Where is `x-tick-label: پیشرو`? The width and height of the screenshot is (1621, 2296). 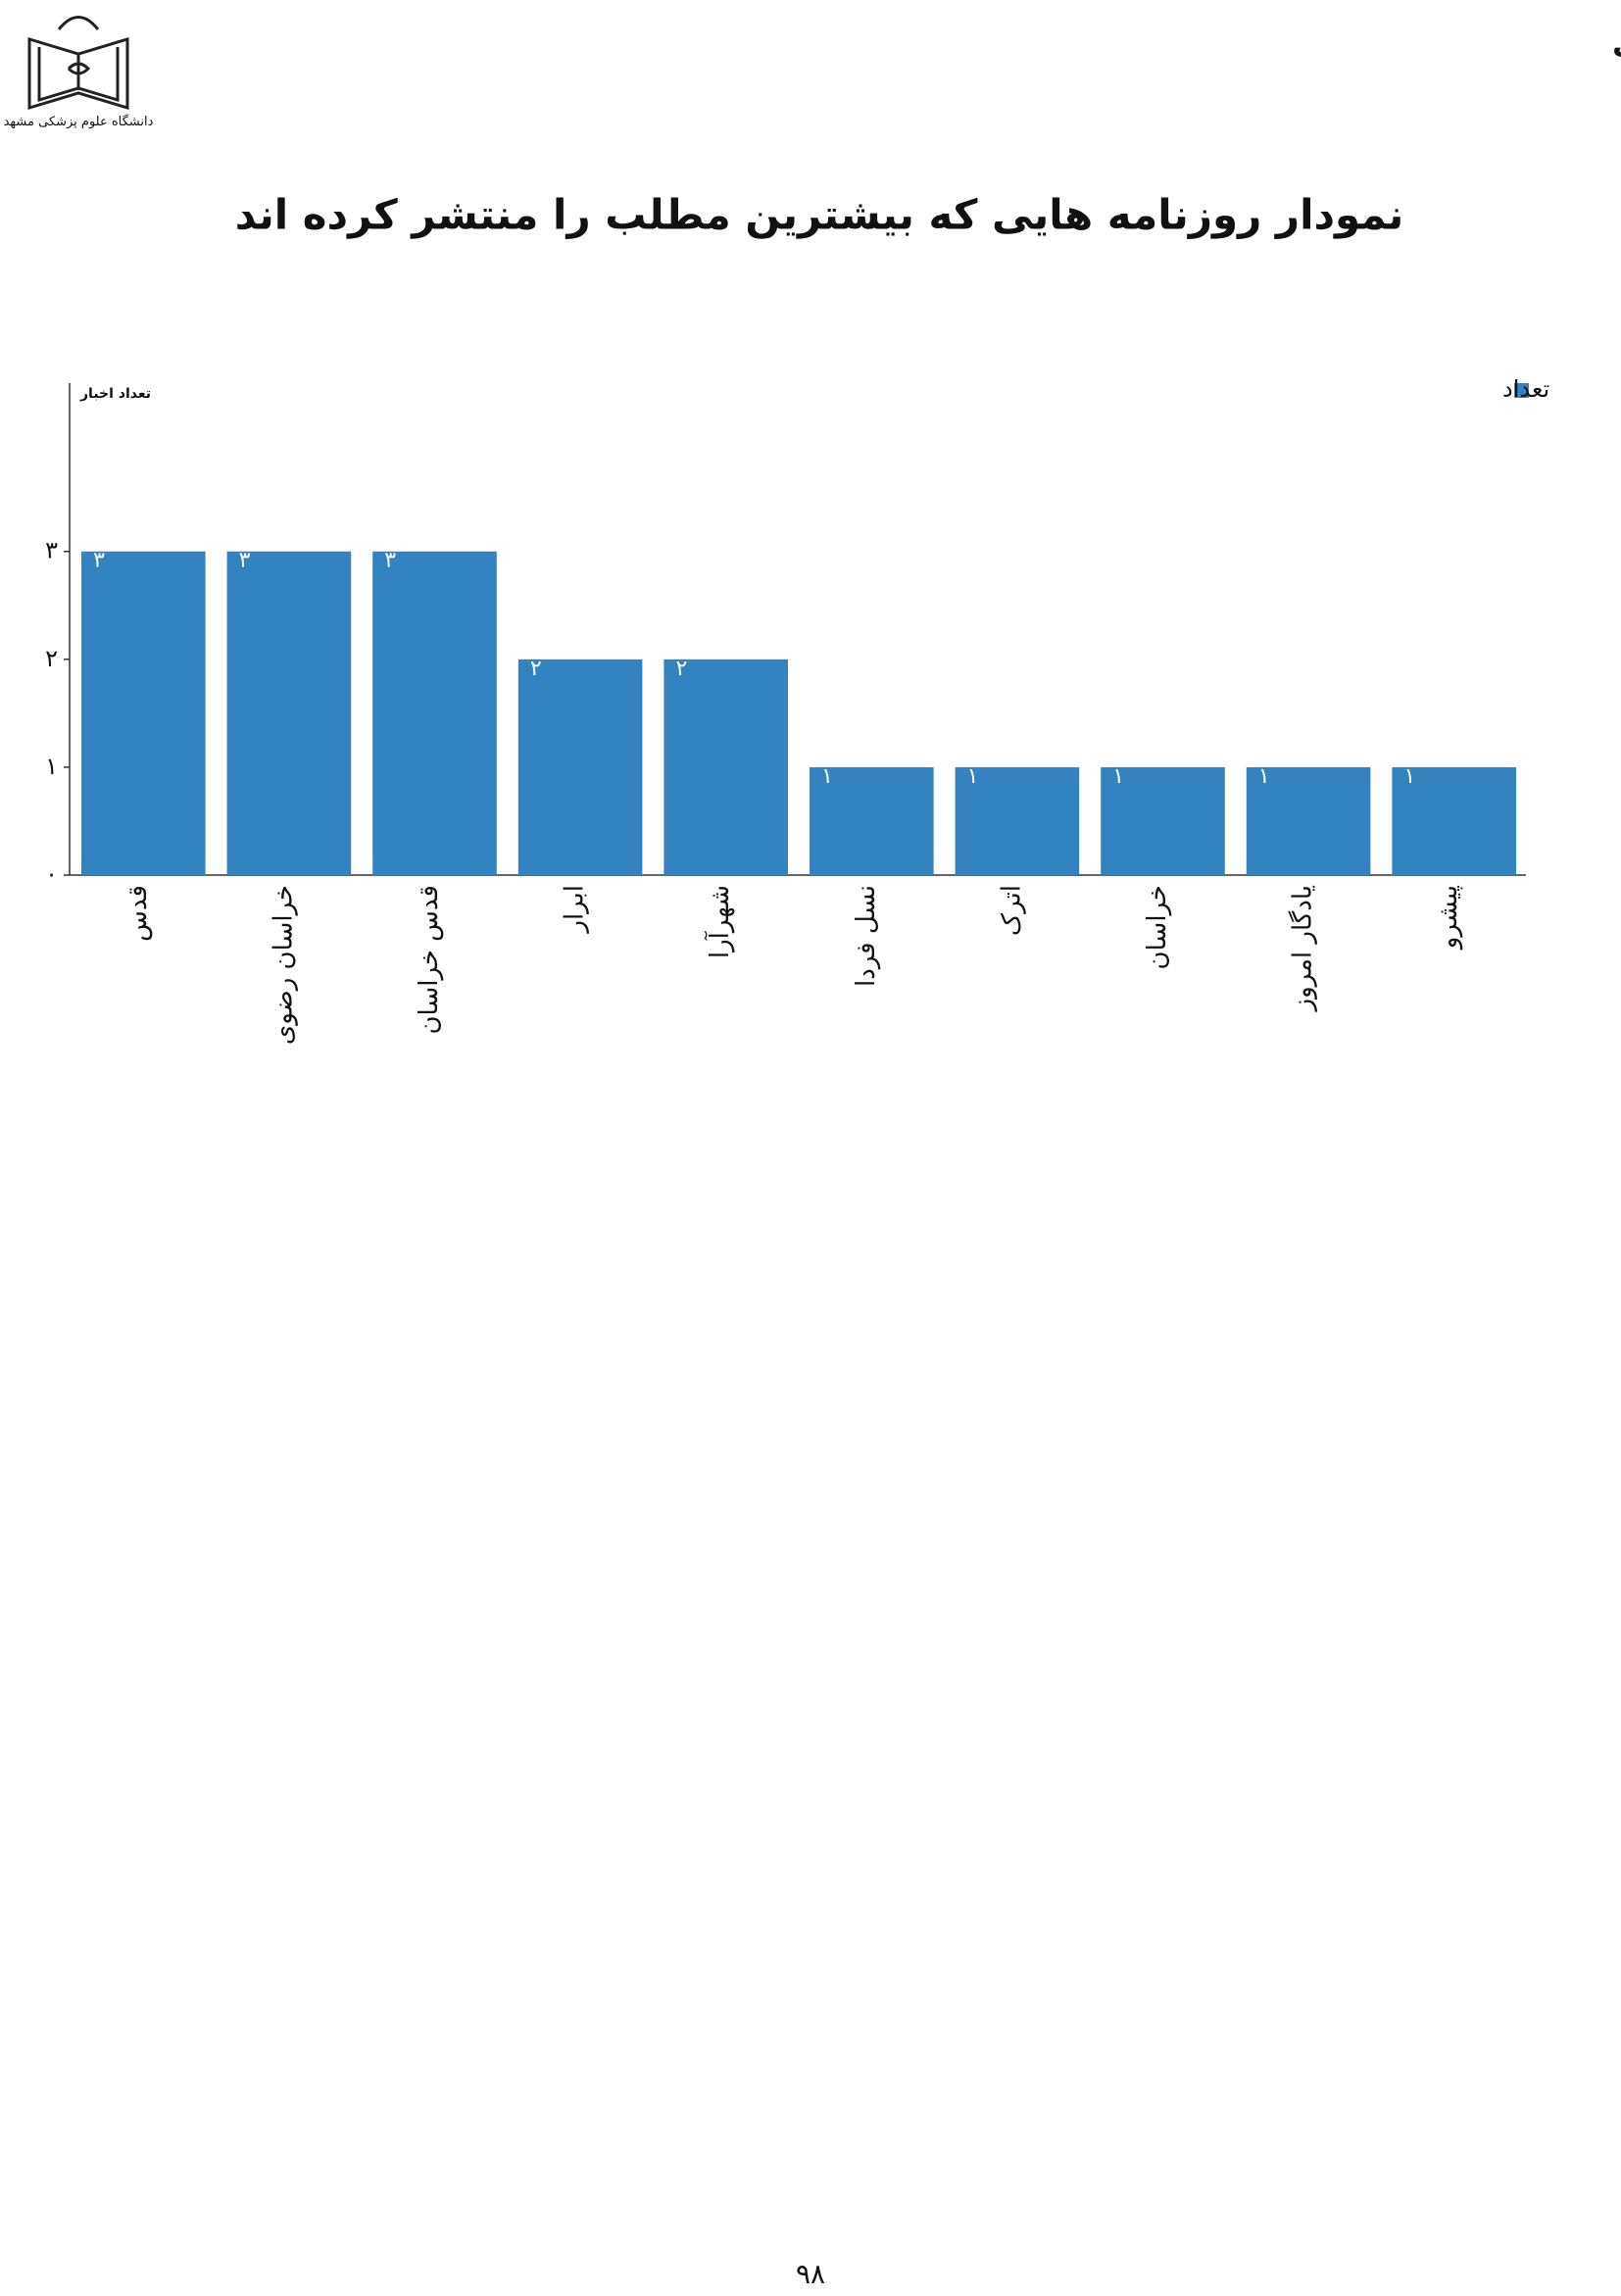
x-tick-label: پیشرو is located at coordinates (1448, 918).